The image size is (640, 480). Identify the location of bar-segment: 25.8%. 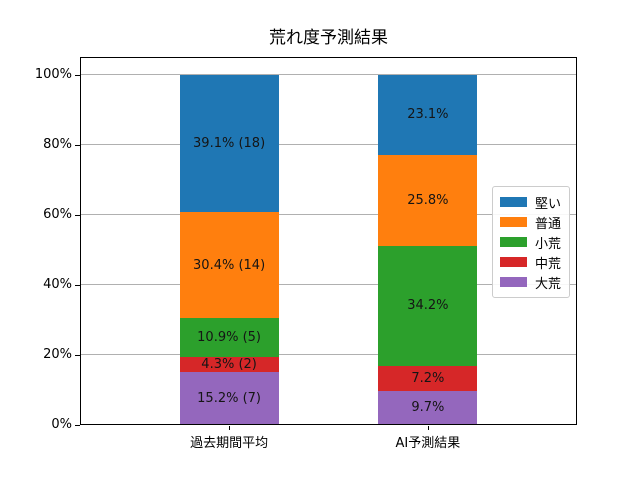
(428, 200).